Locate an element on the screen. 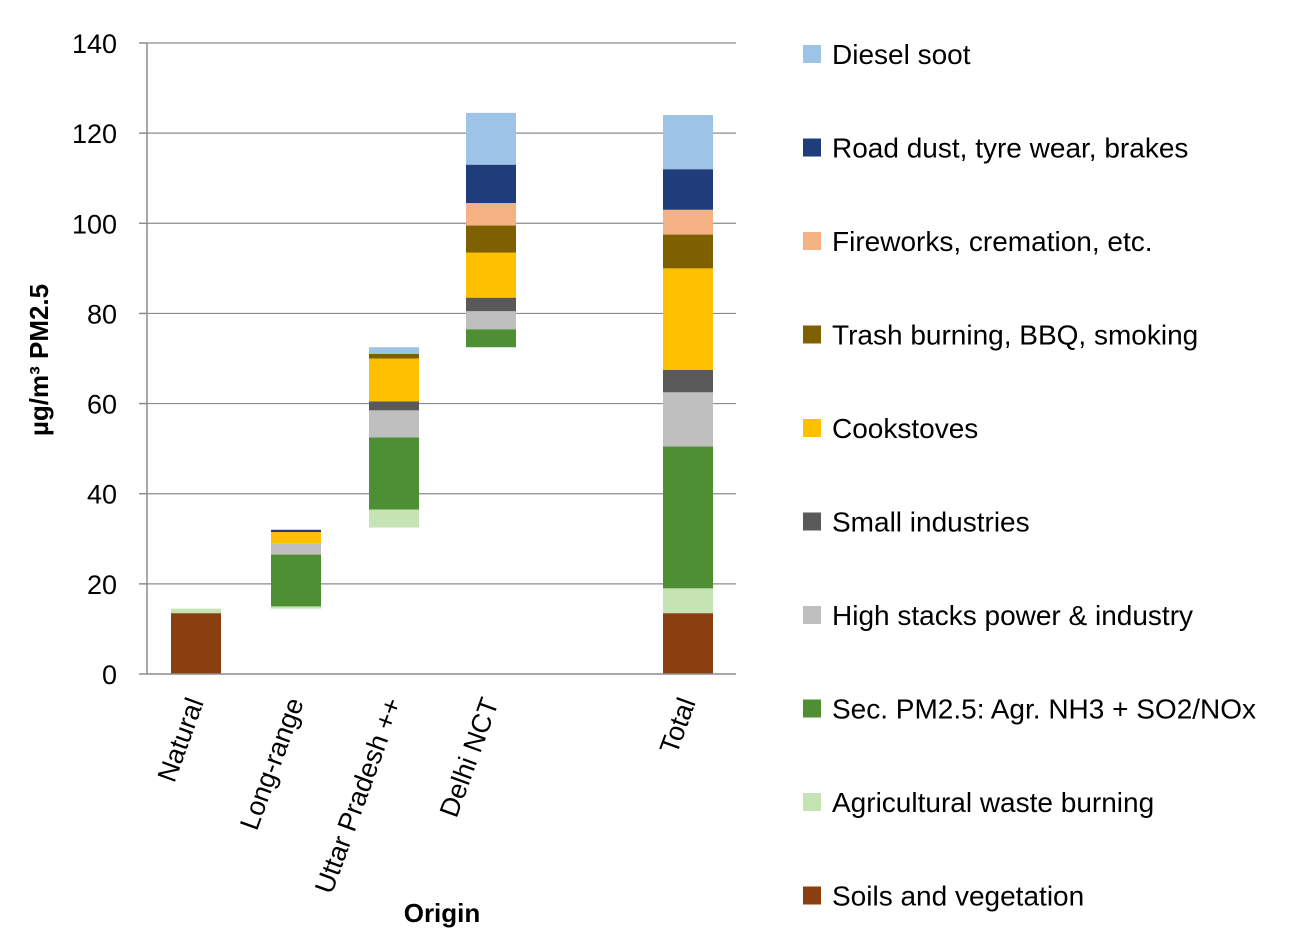  y-tick-label: 20 is located at coordinates (102, 585).